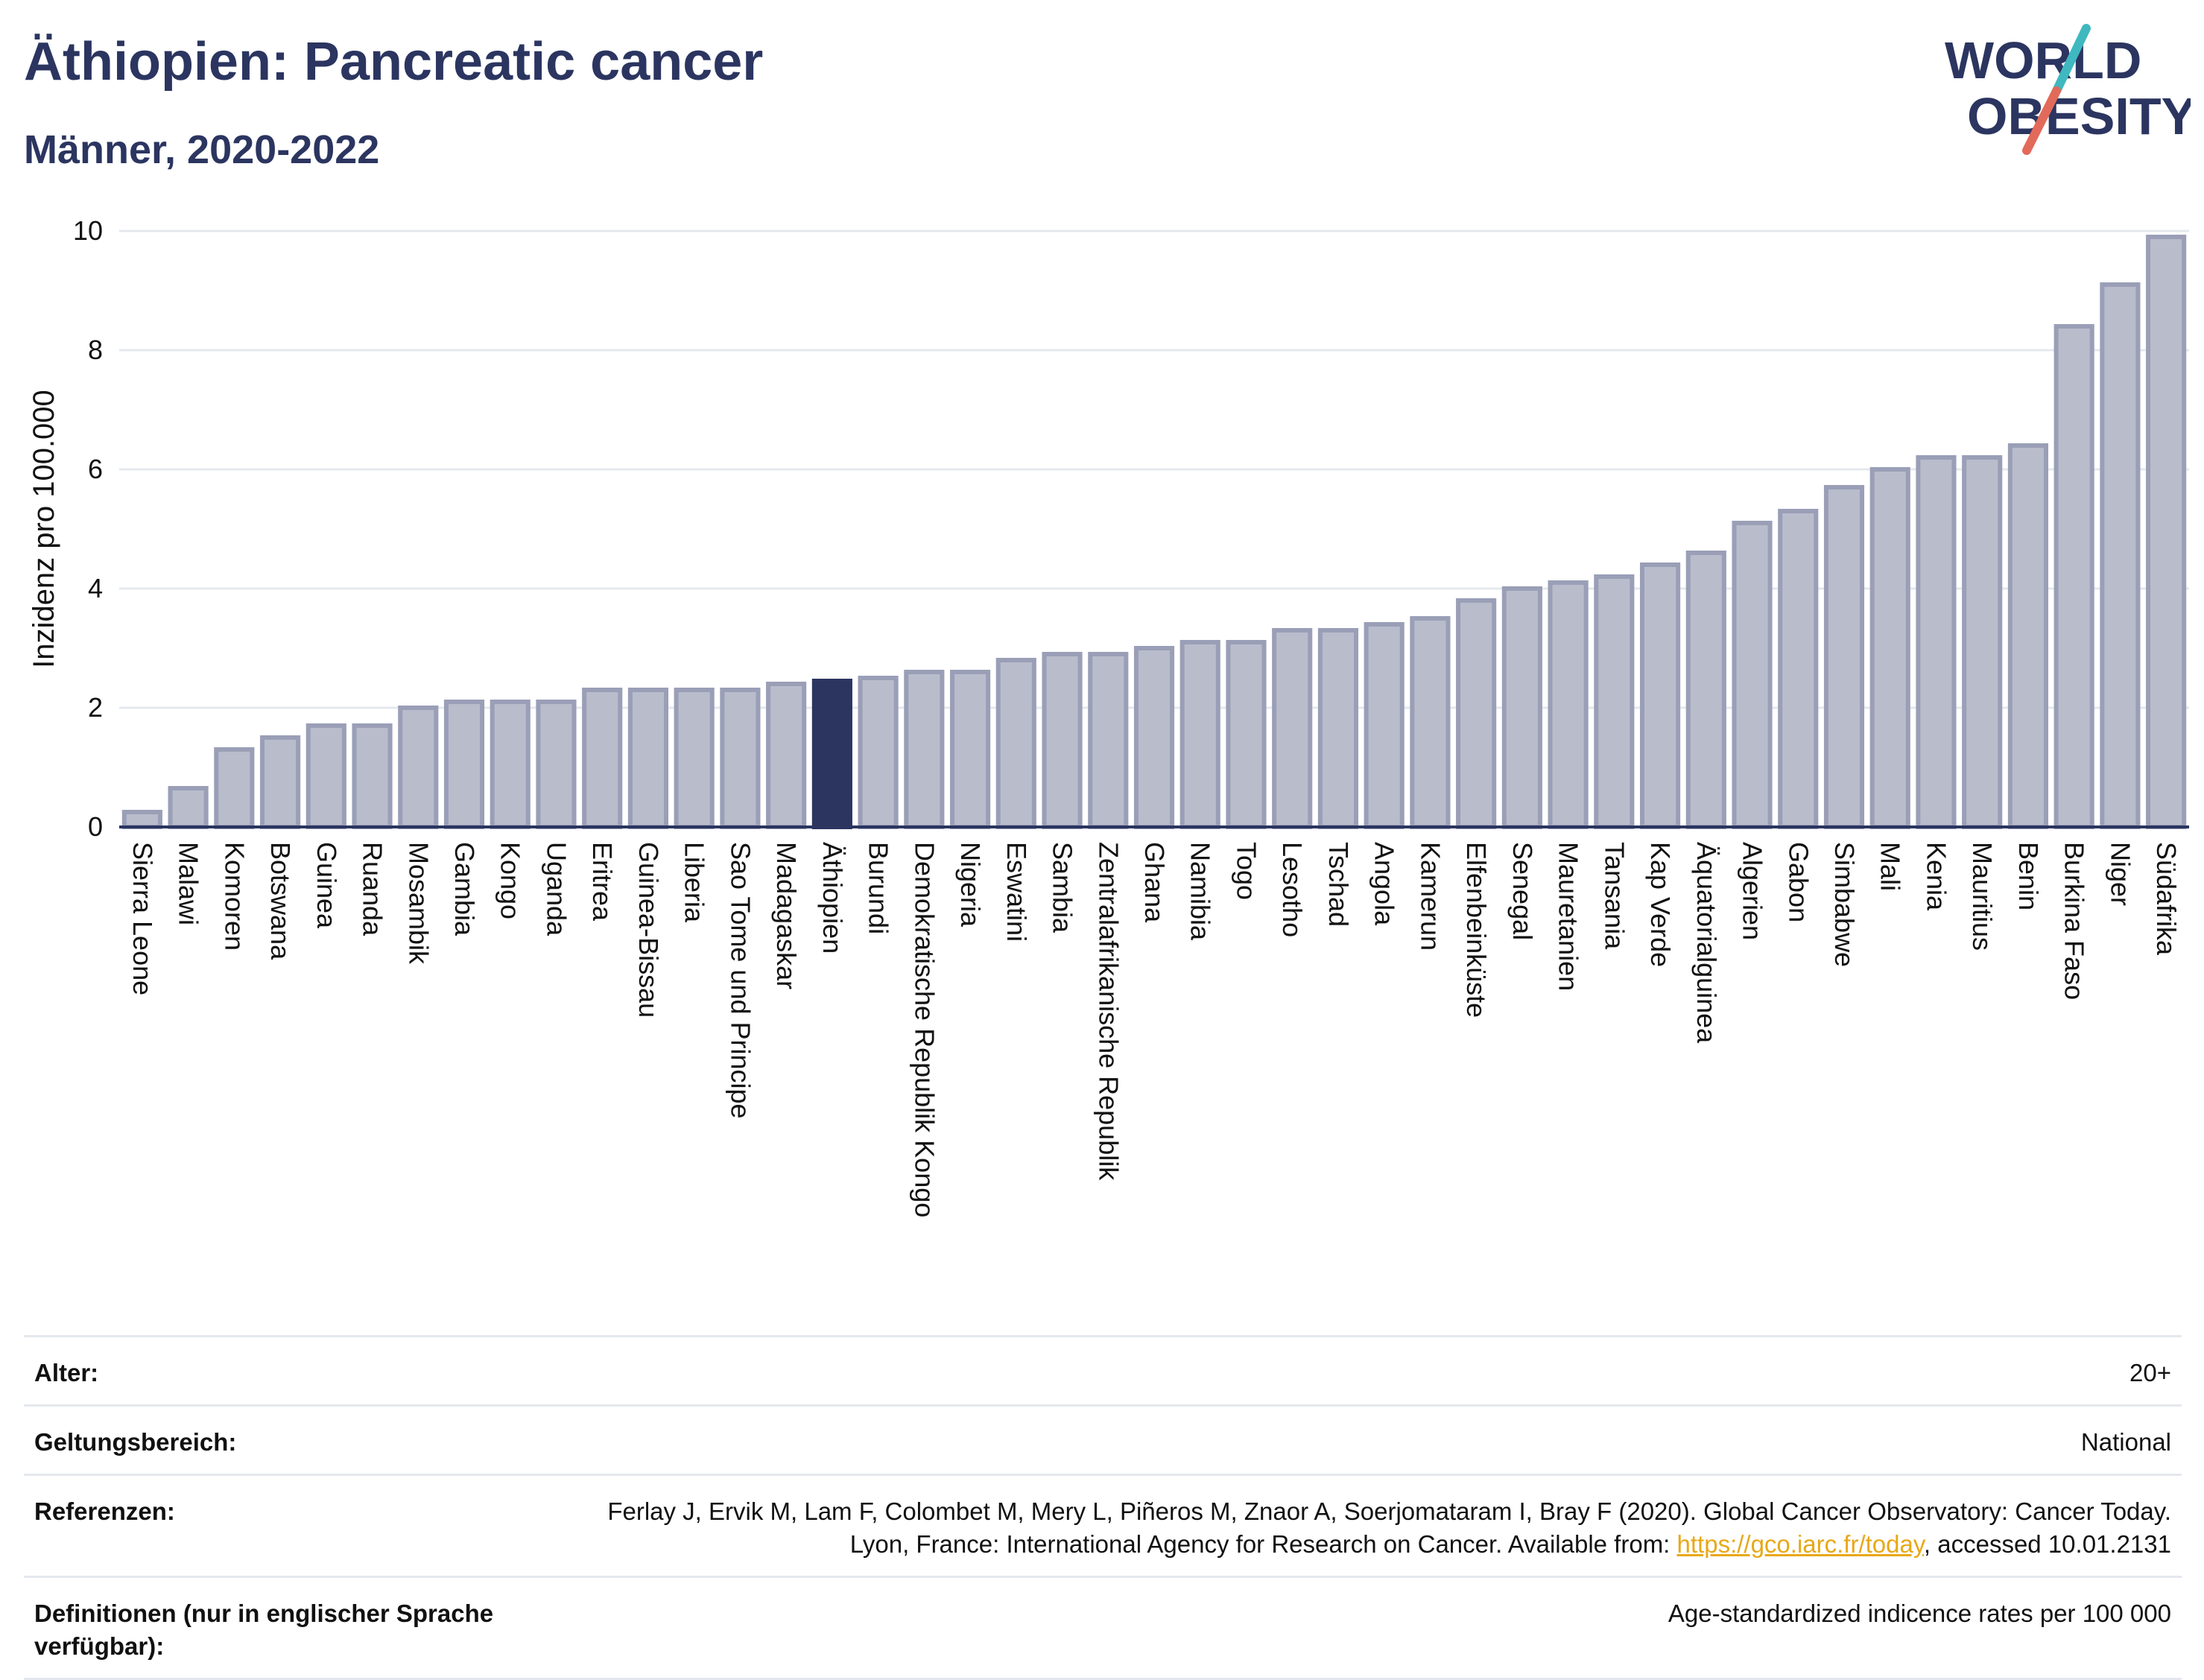 This screenshot has height=1680, width=2204. What do you see at coordinates (879, 888) in the screenshot?
I see `x-tick-label: Burundi` at bounding box center [879, 888].